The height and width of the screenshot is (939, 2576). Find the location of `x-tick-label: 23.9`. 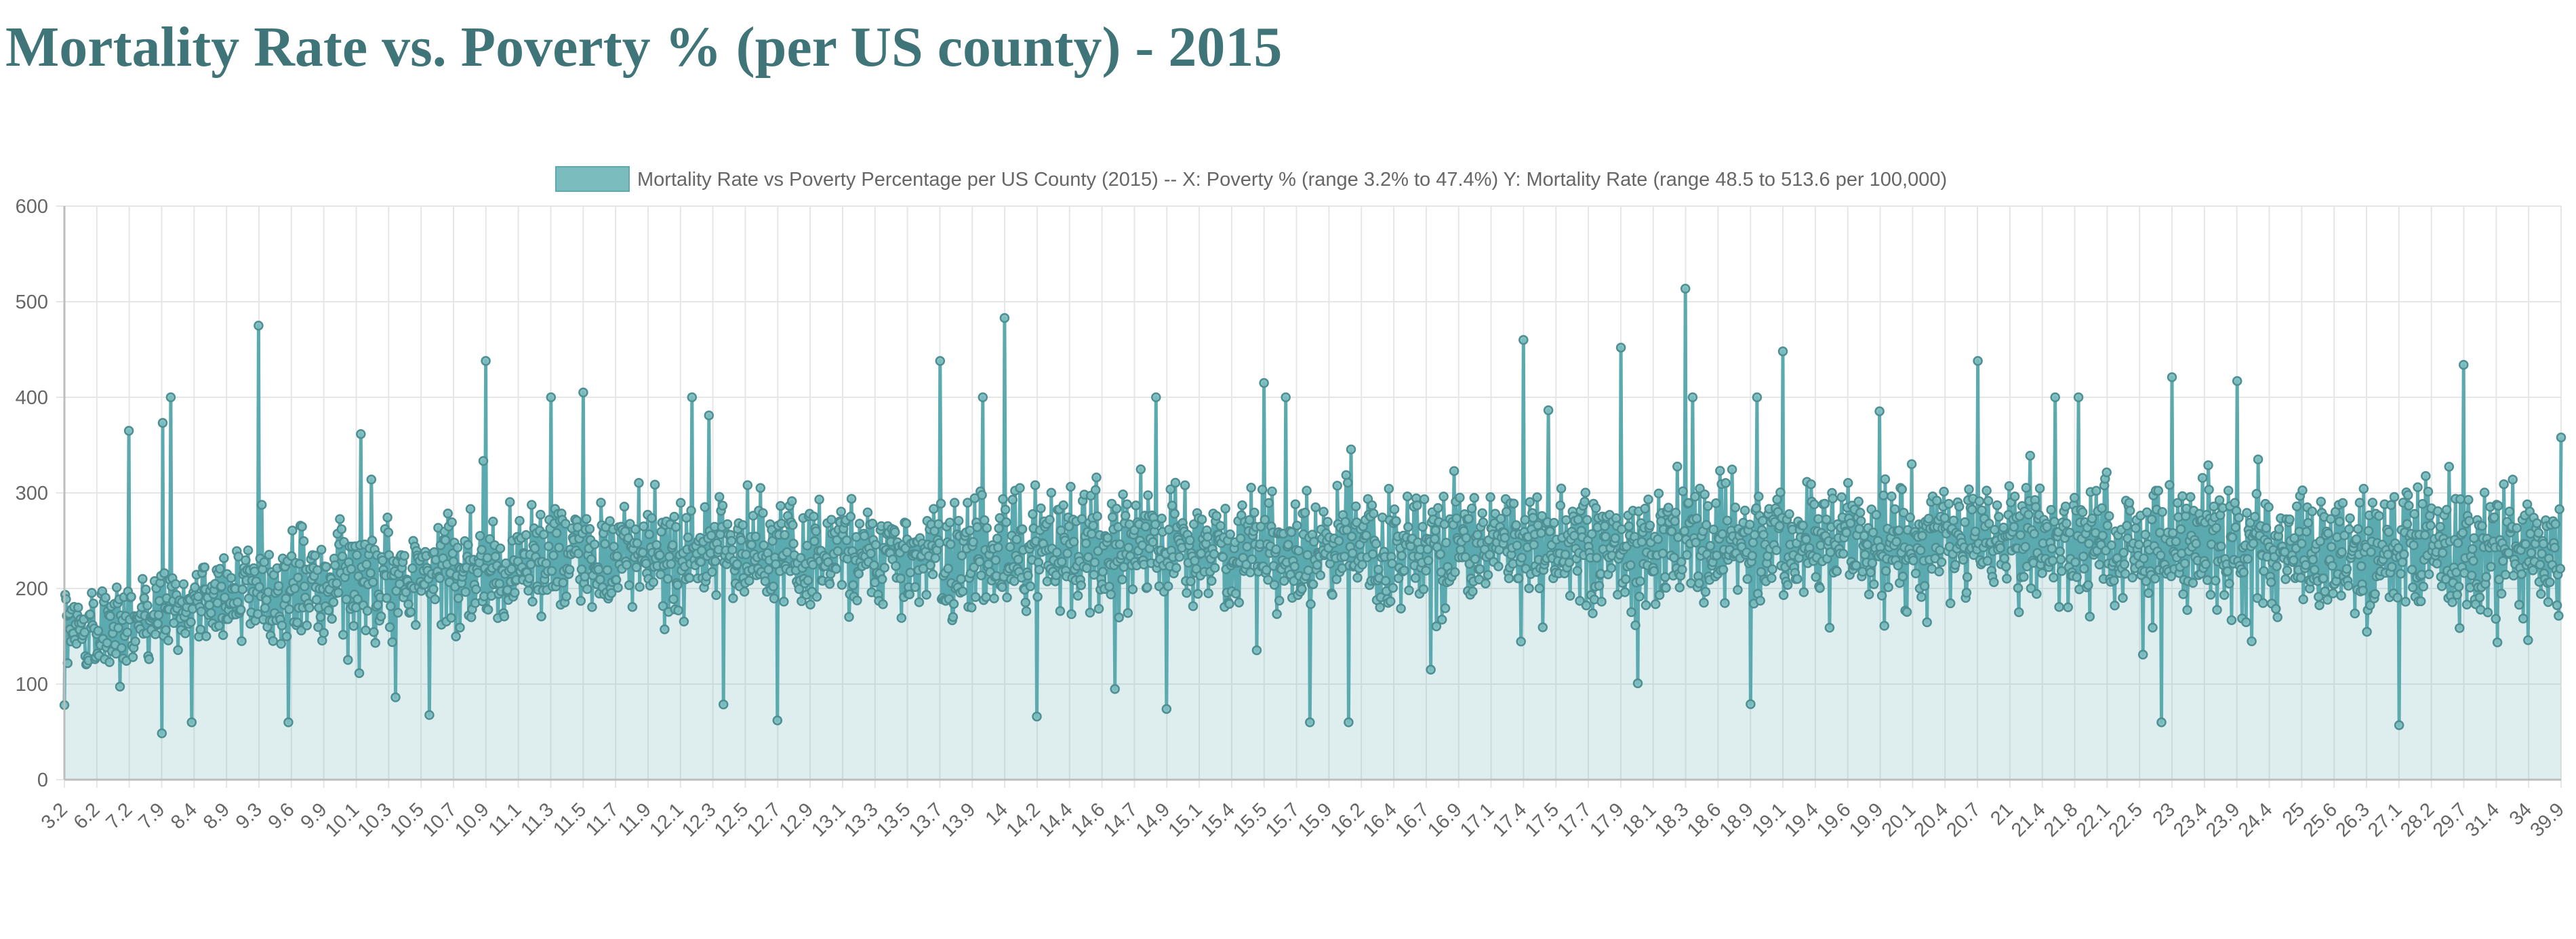

x-tick-label: 23.9 is located at coordinates (2223, 820).